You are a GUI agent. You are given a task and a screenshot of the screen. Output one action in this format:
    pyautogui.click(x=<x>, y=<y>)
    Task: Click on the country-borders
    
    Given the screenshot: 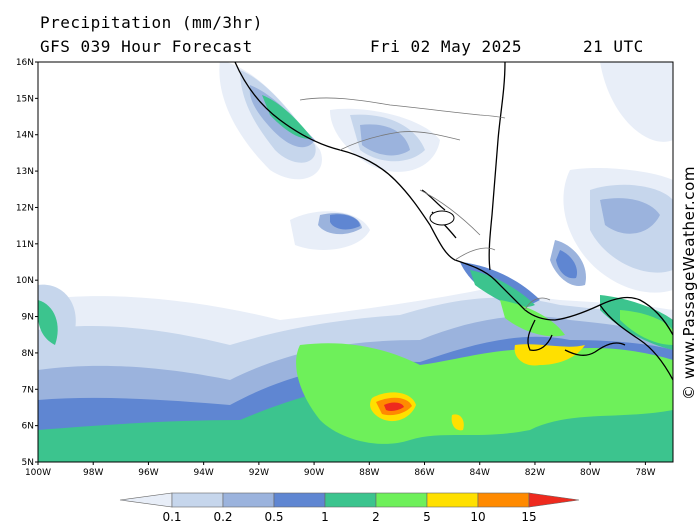 What is the action you would take?
    pyautogui.click(x=425, y=204)
    